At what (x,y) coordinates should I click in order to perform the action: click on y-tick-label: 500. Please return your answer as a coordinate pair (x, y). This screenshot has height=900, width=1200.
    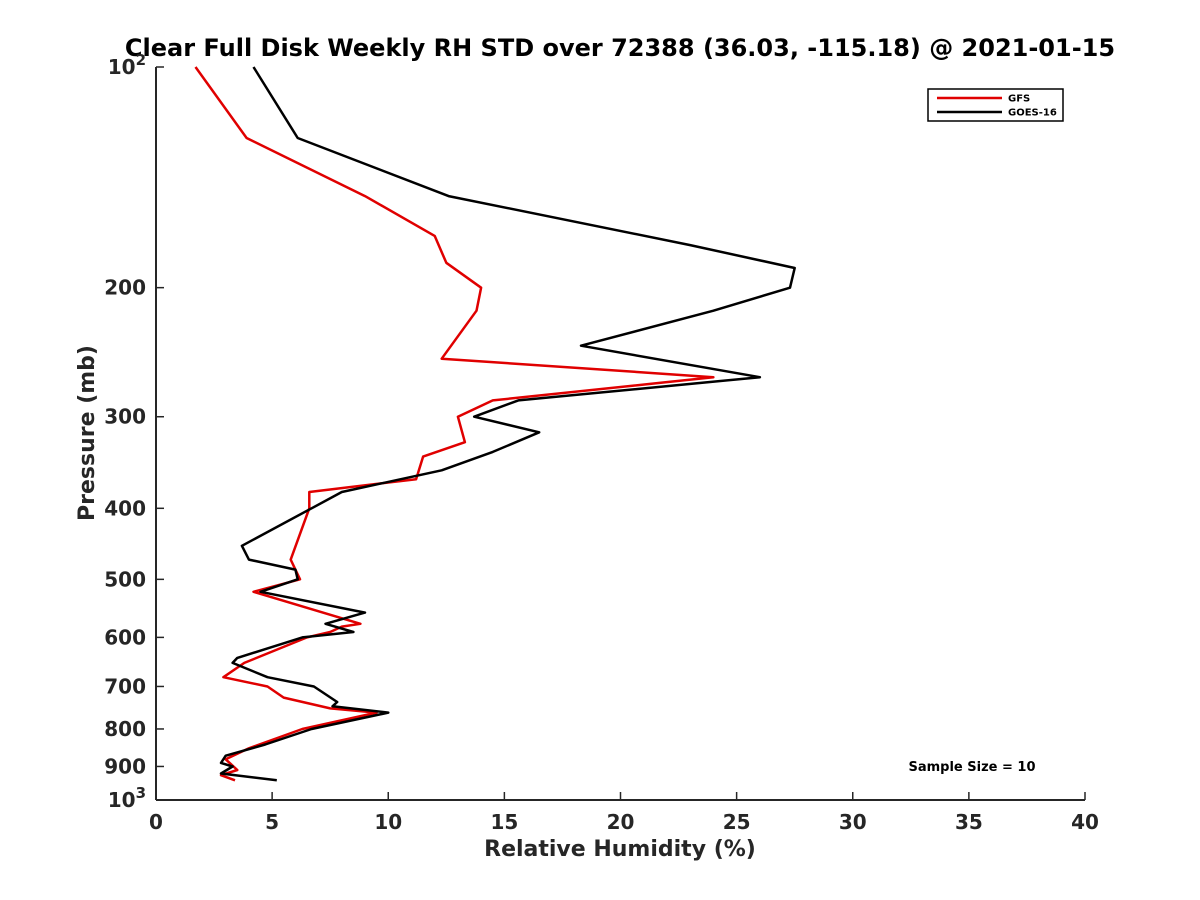
    Looking at the image, I should click on (125, 579).